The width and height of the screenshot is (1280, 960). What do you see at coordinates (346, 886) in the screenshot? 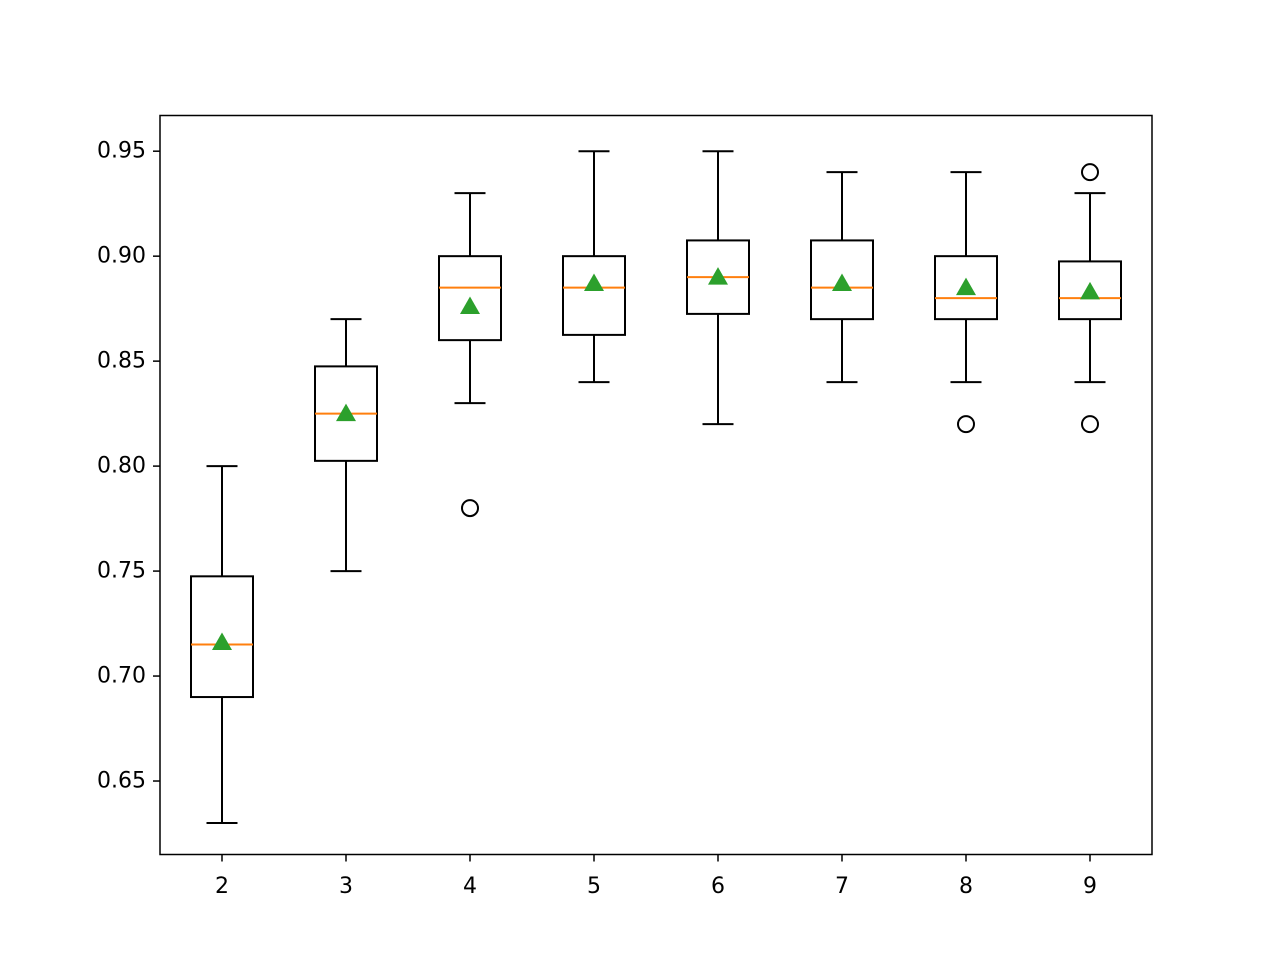
I see `x-tick-label: 3` at bounding box center [346, 886].